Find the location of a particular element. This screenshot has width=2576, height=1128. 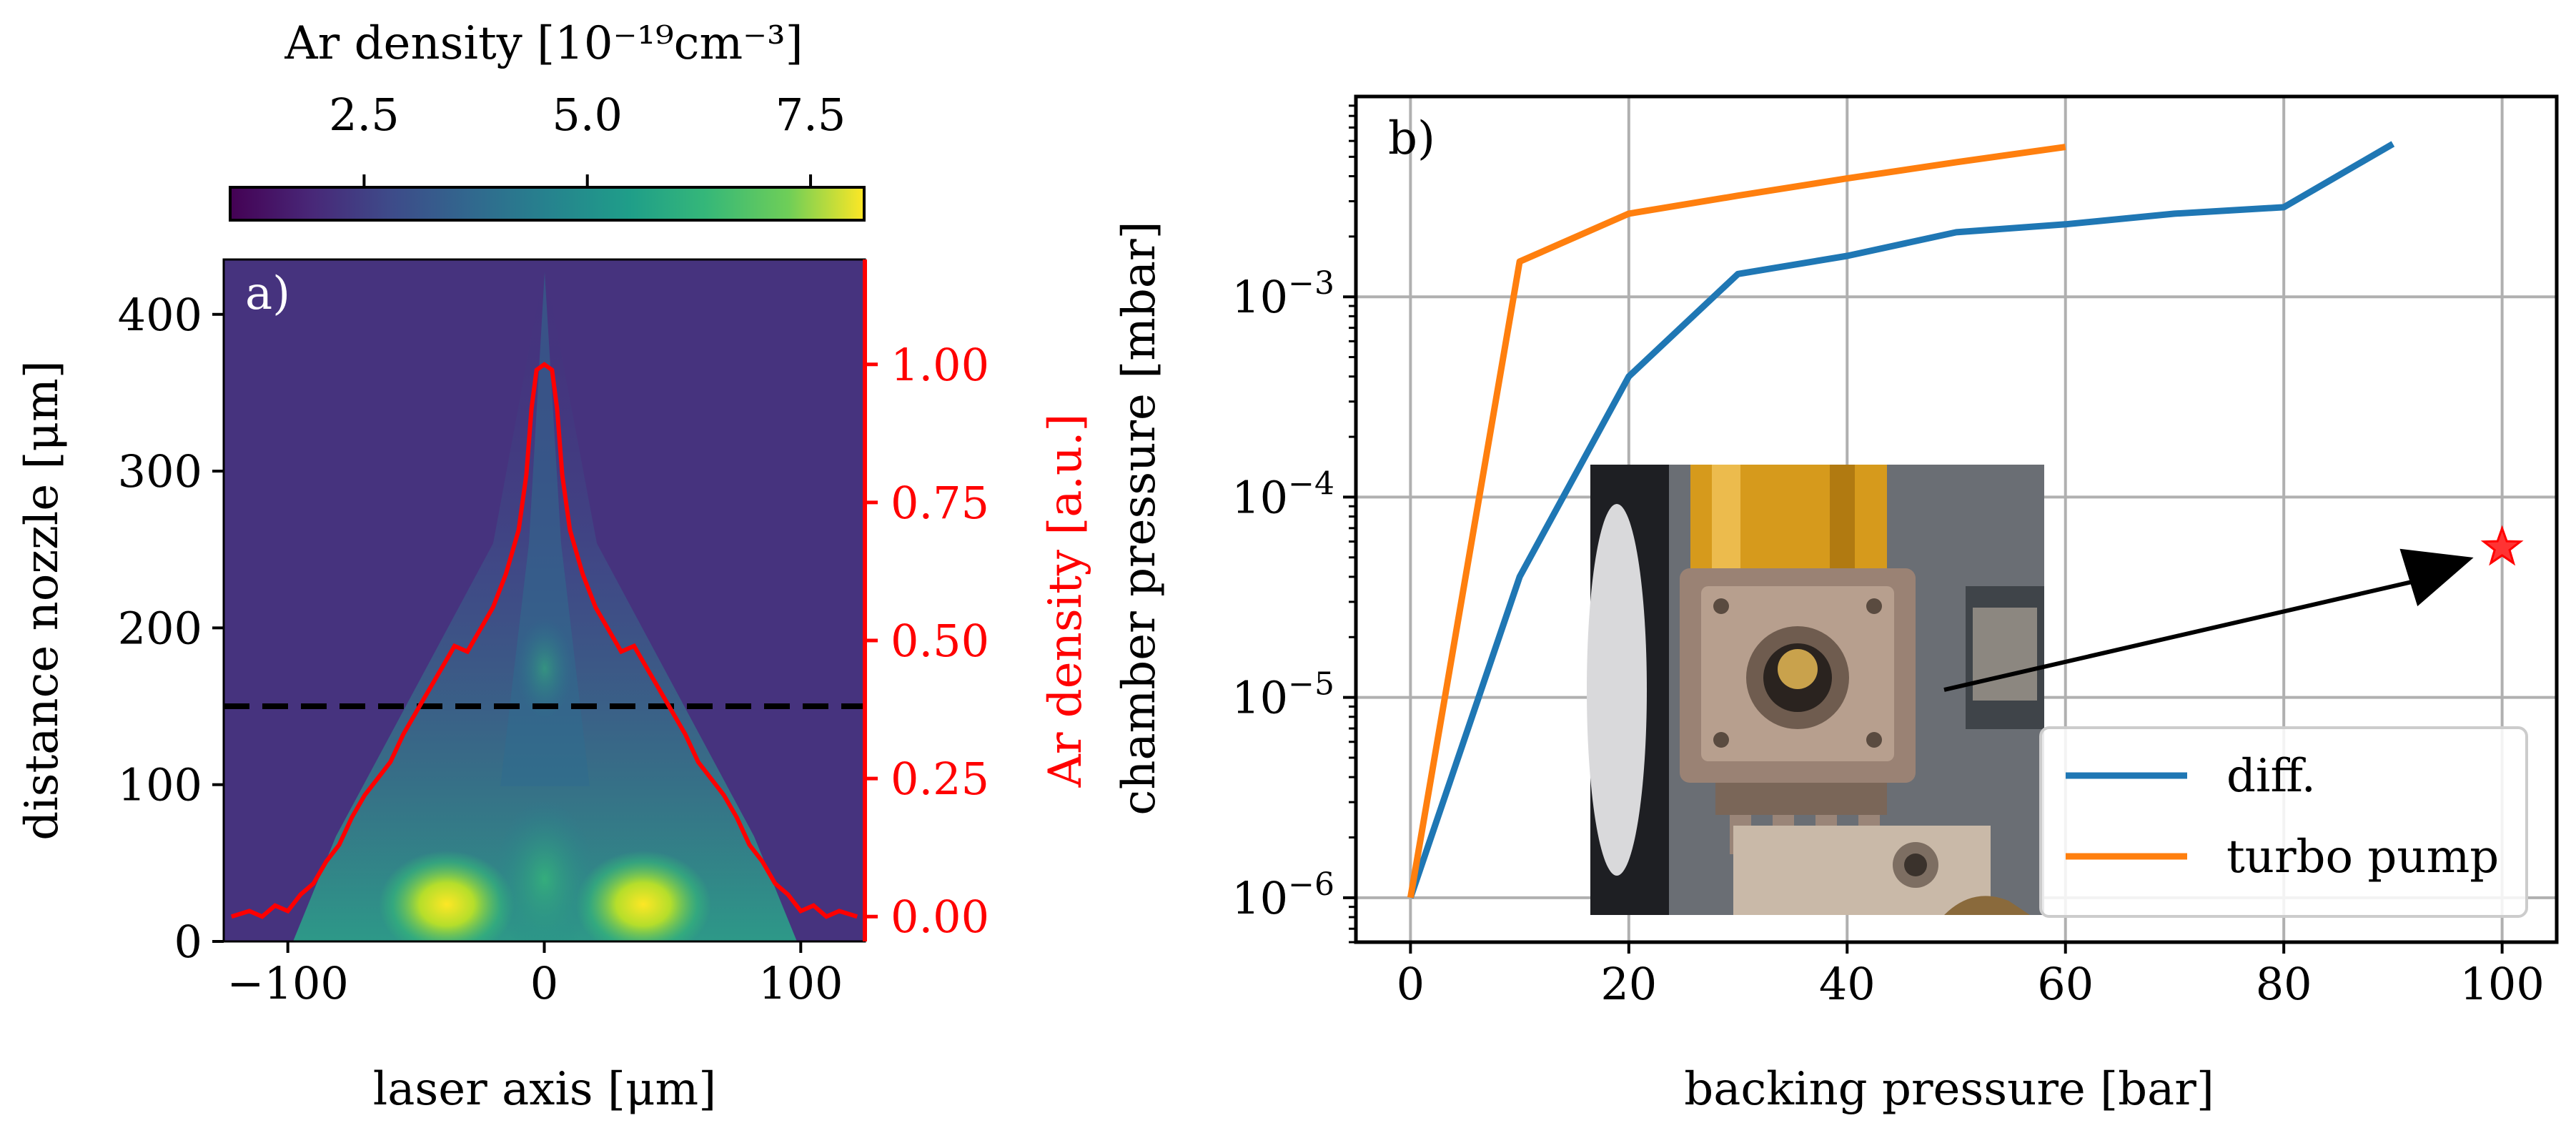

colorbar-tick-label: 2.5 is located at coordinates (364, 115).